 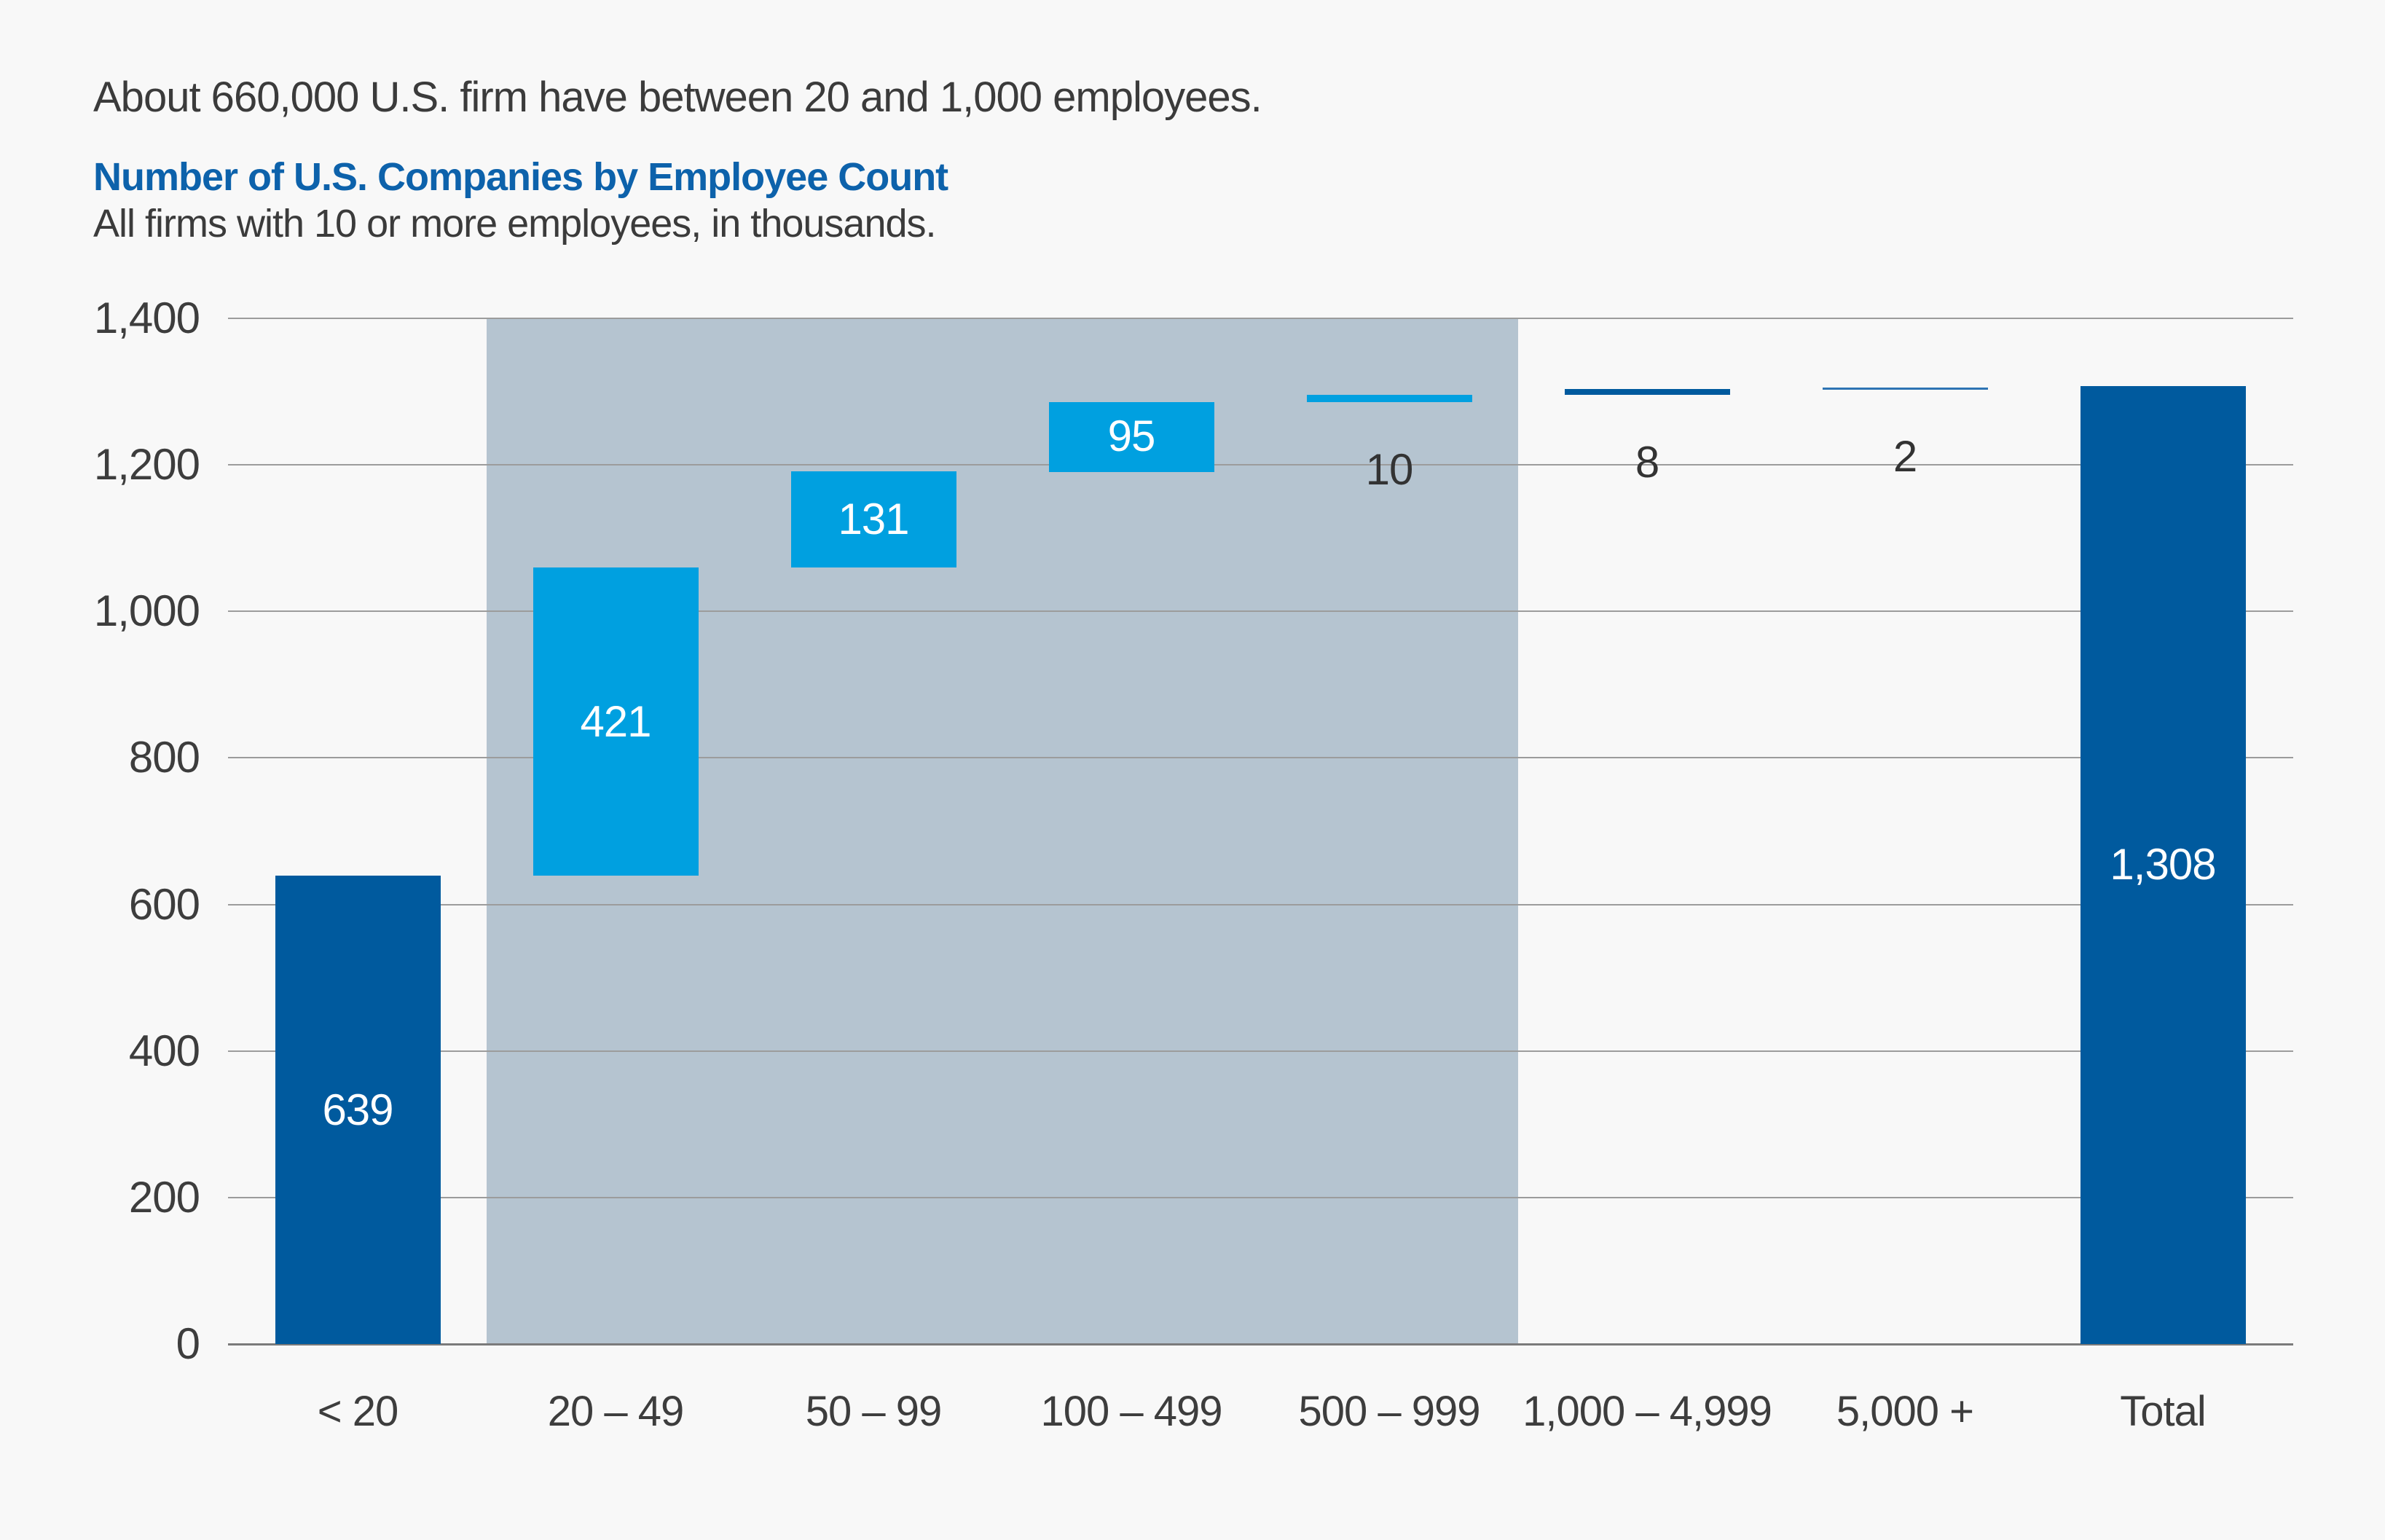 I want to click on bar-value-label: 131, so click(x=873, y=519).